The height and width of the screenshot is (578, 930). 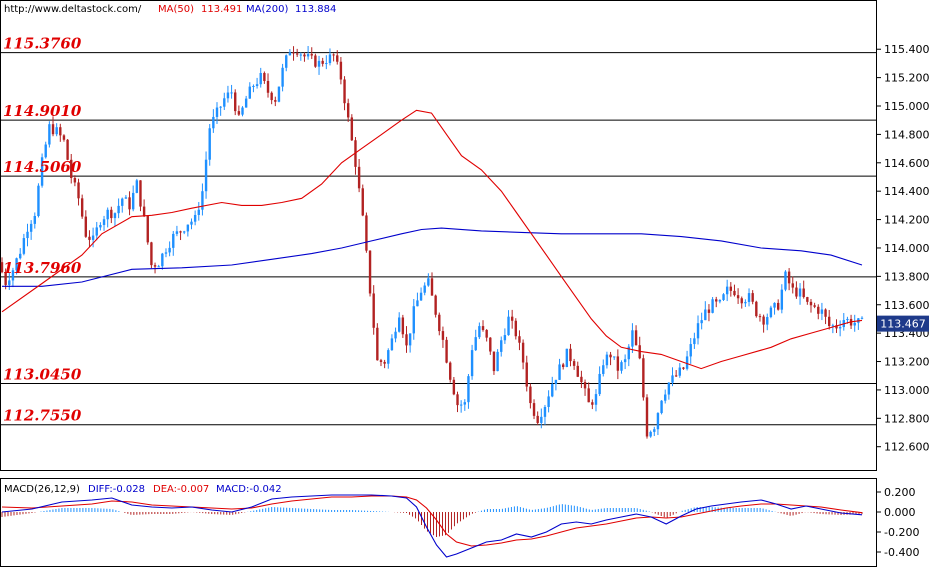 What do you see at coordinates (901, 532) in the screenshot?
I see `macd-y-tick-label: -0.200` at bounding box center [901, 532].